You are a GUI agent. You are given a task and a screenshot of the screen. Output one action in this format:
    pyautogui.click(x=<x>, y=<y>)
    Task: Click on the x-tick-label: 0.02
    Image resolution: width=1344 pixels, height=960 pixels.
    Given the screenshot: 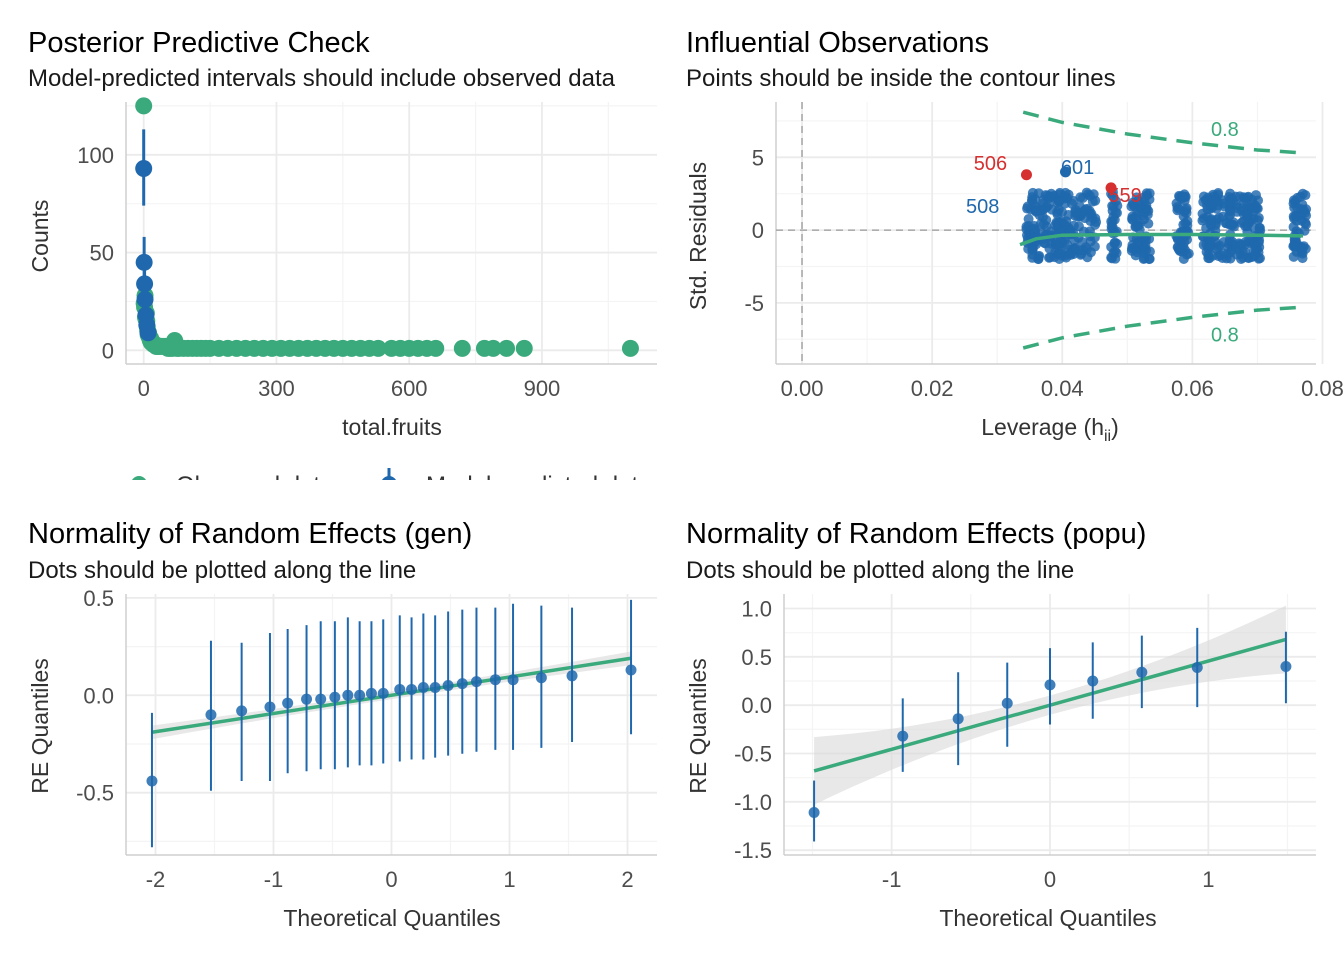 What is the action you would take?
    pyautogui.click(x=932, y=388)
    